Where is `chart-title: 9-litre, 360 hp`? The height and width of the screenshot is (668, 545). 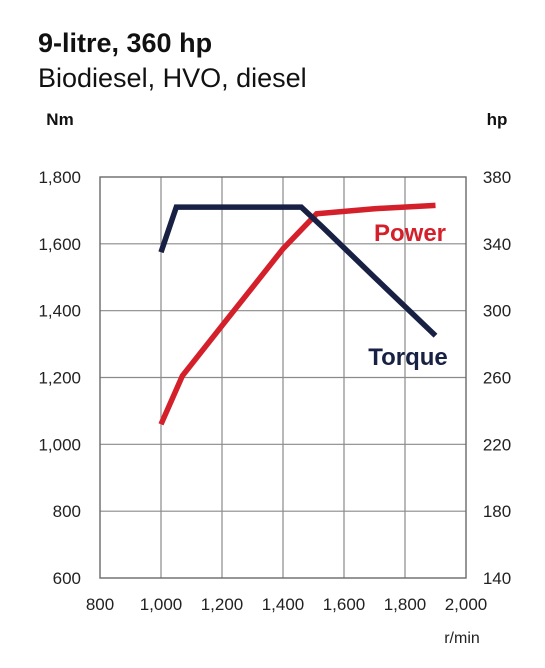 chart-title: 9-litre, 360 hp is located at coordinates (125, 43).